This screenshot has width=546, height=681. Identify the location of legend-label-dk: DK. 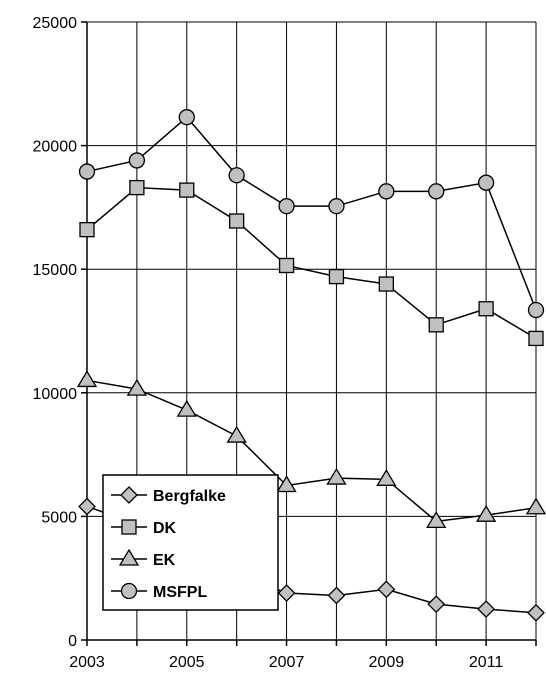
(165, 528).